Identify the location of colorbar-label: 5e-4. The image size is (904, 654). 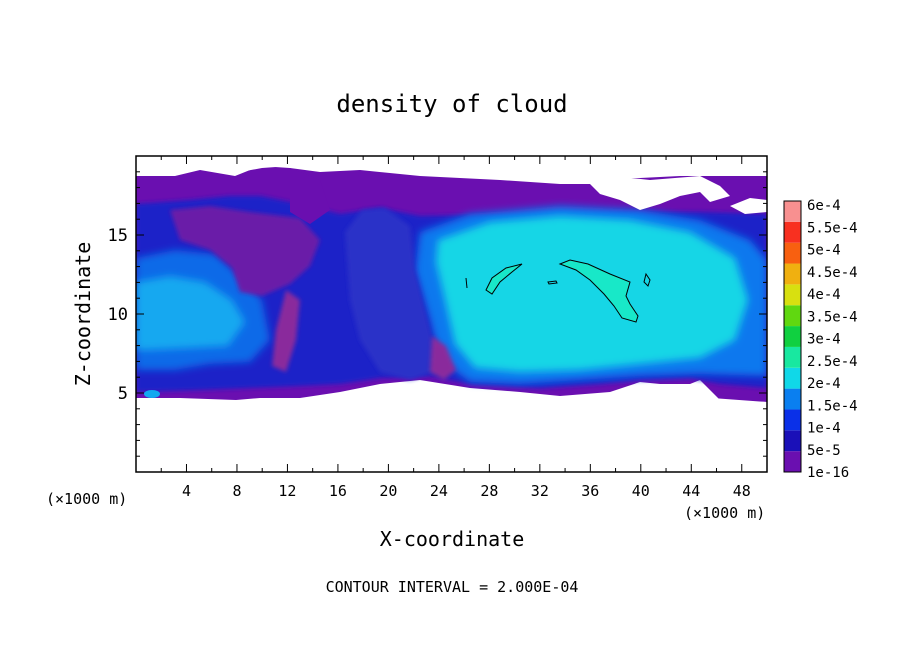
(824, 251).